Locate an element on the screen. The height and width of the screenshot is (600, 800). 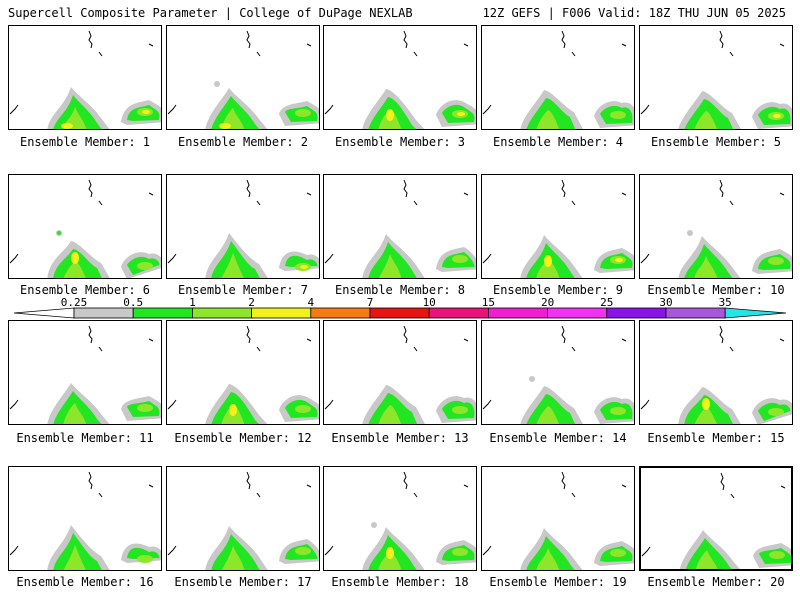
colorbar-tick-label: 4 is located at coordinates (310, 302).